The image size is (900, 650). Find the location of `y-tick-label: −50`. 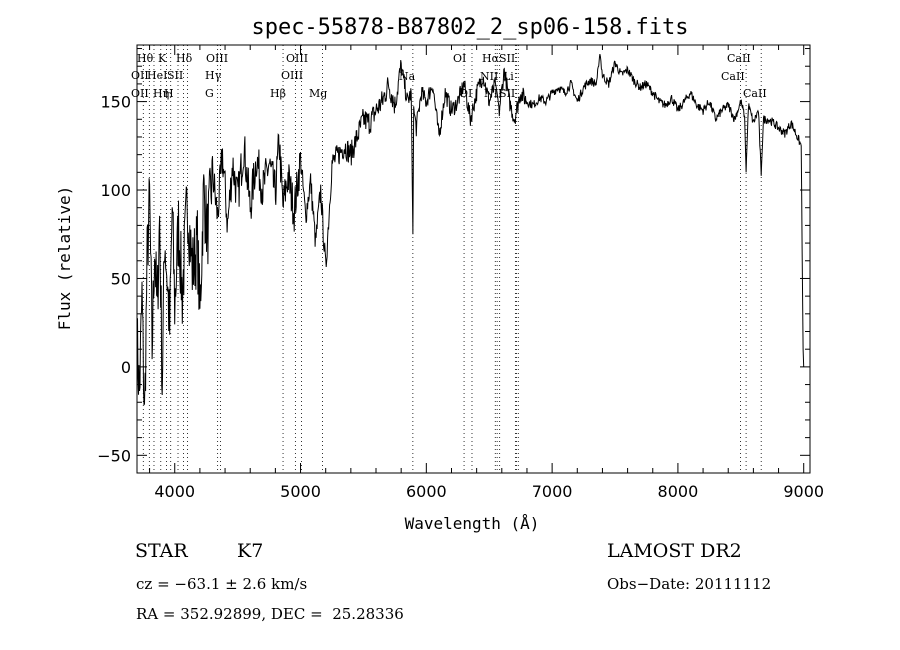

y-tick-label: −50 is located at coordinates (114, 455).